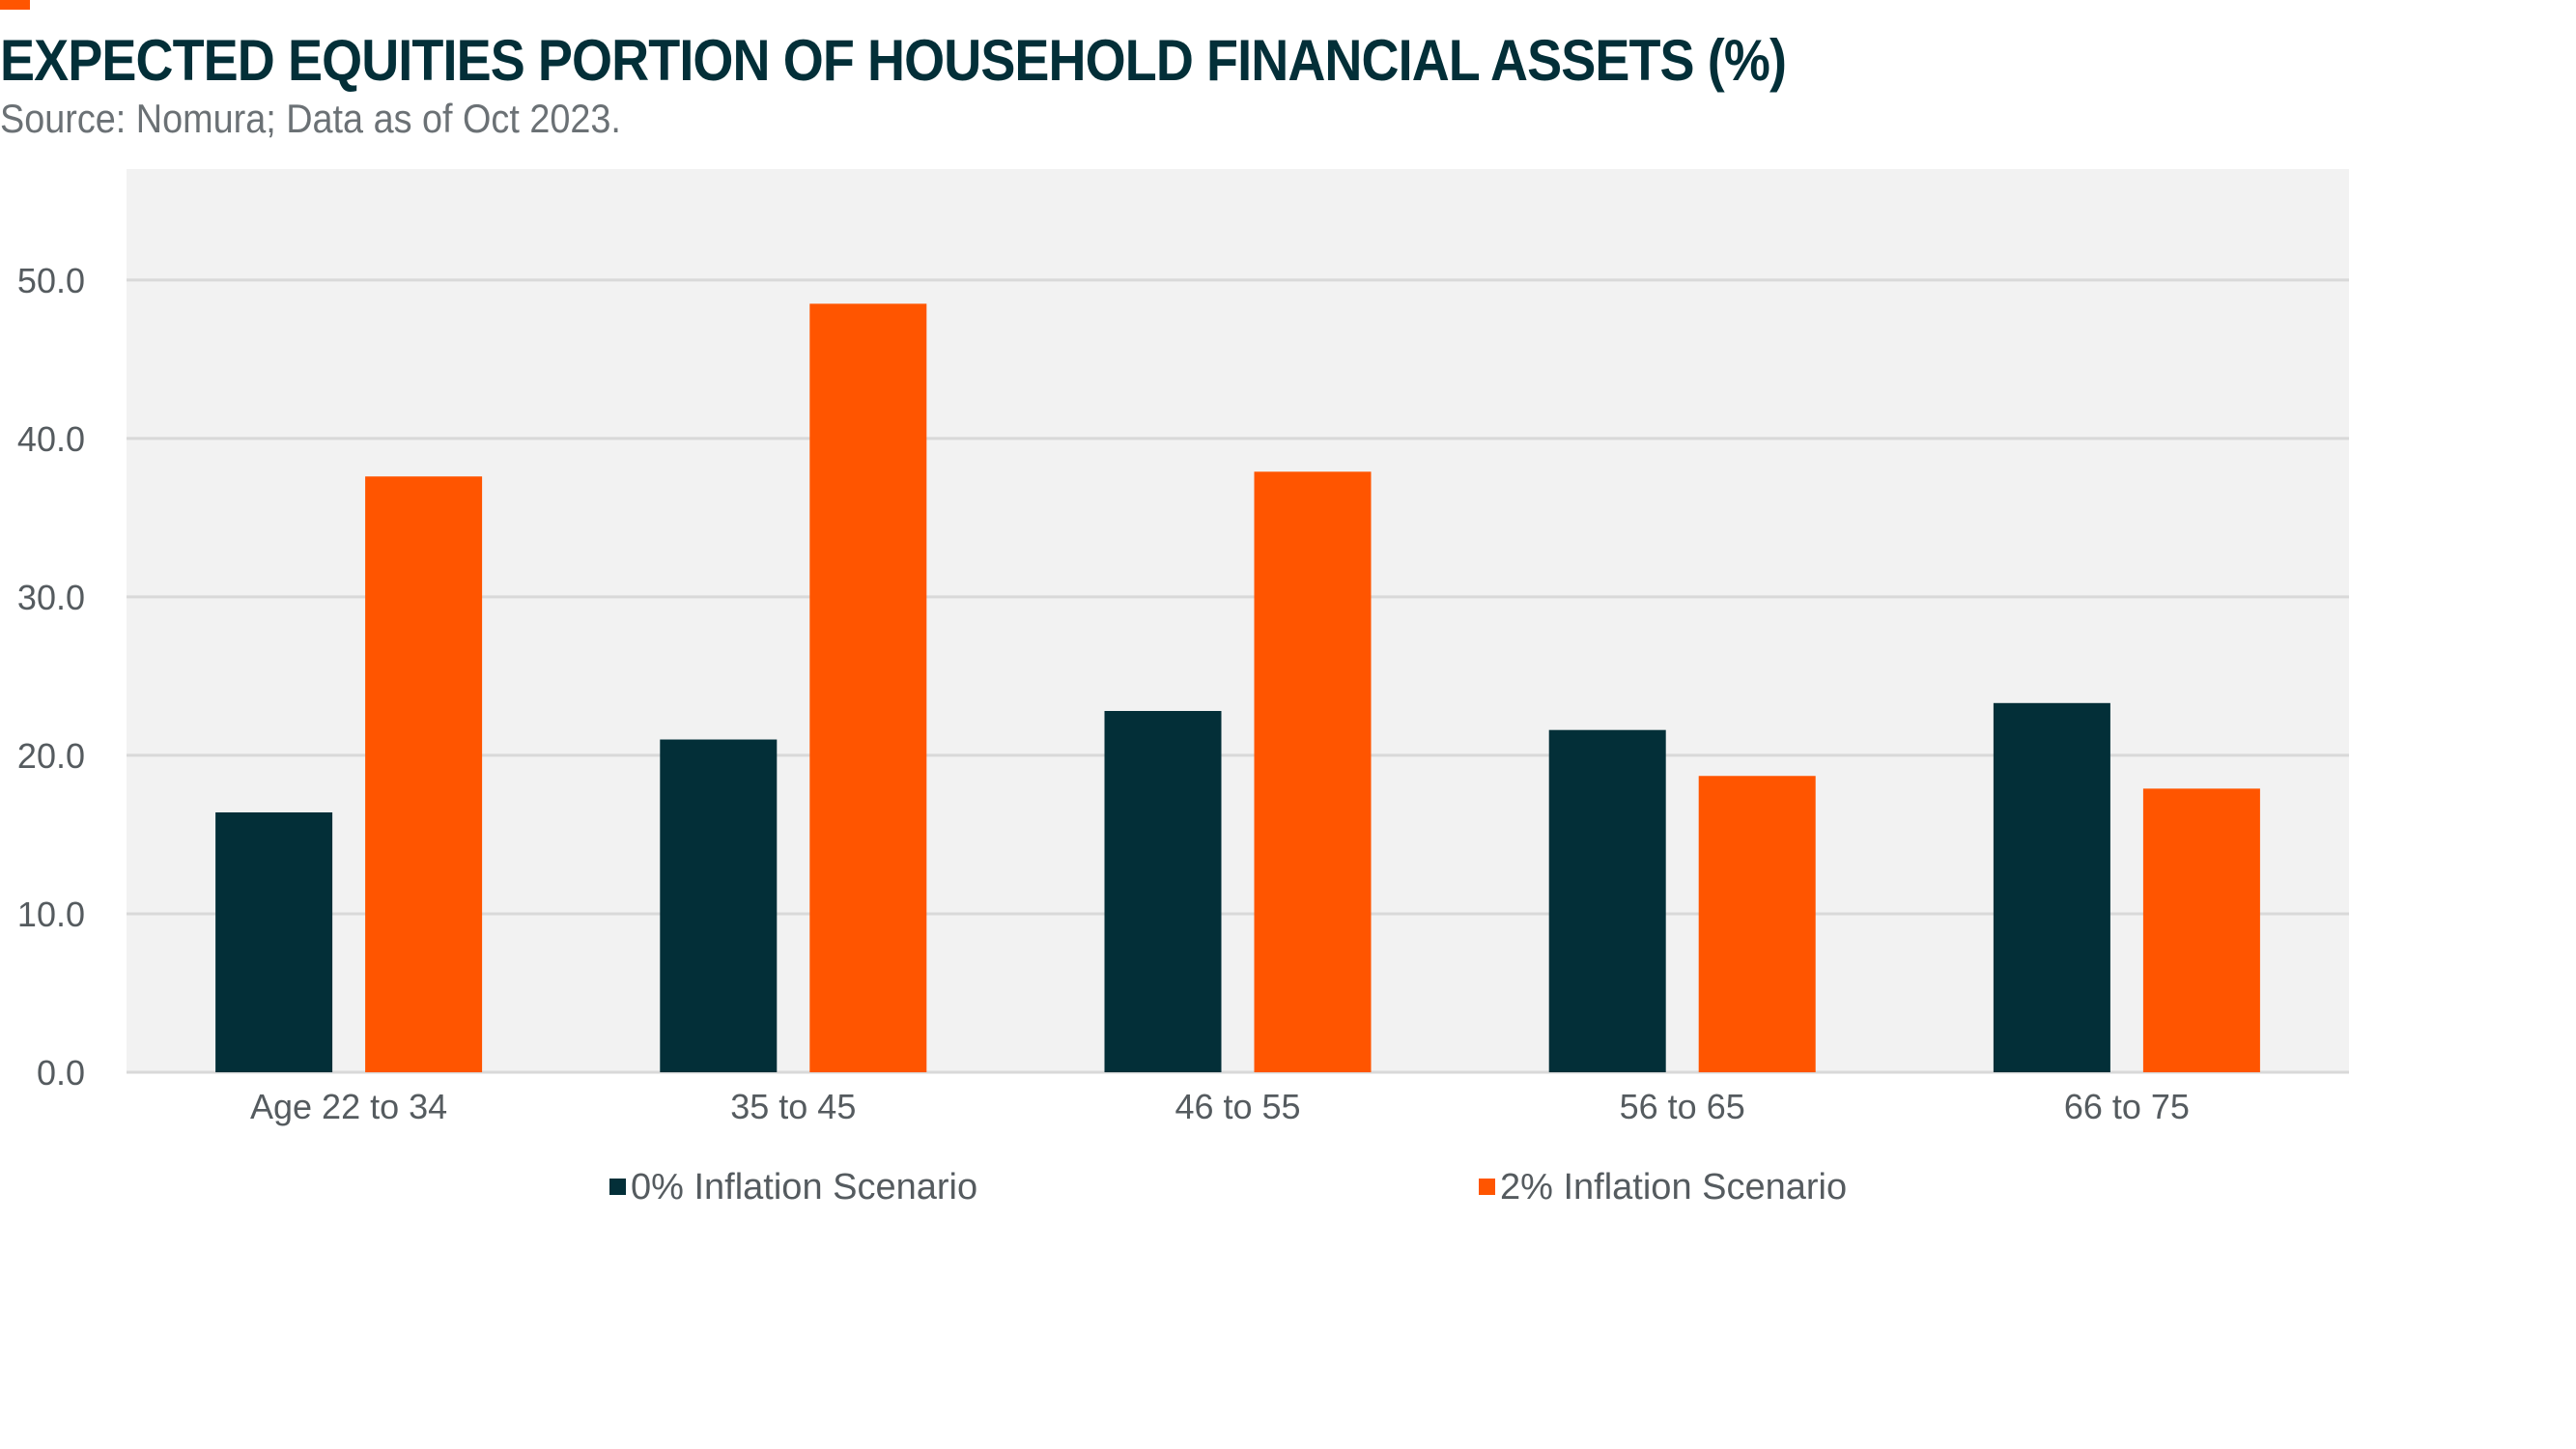 This screenshot has width=2576, height=1449. What do you see at coordinates (51, 914) in the screenshot?
I see `y-tick-label: 10.0` at bounding box center [51, 914].